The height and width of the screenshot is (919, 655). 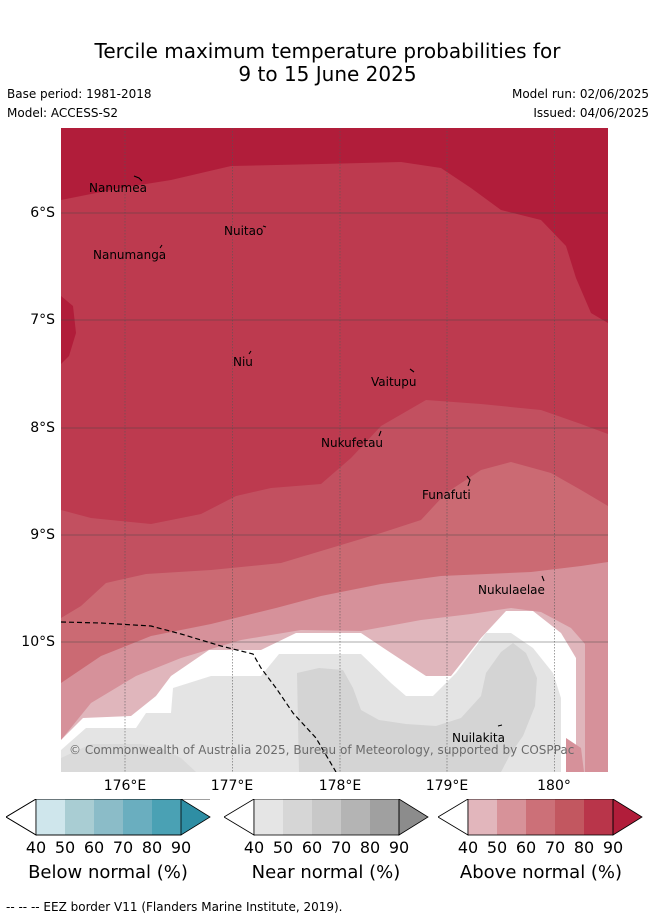 I want to click on below-tick-60: 60, so click(x=94, y=847).